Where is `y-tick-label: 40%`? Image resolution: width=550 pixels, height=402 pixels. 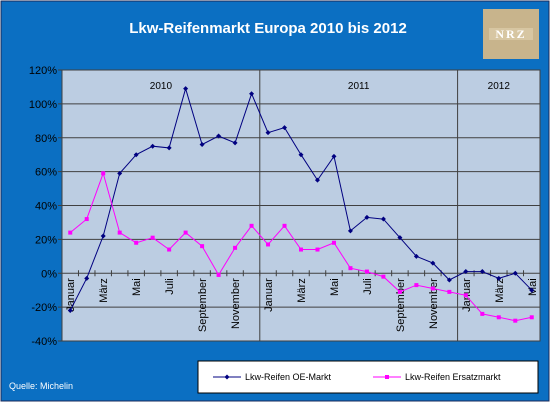 y-tick-label: 40% is located at coordinates (46, 207).